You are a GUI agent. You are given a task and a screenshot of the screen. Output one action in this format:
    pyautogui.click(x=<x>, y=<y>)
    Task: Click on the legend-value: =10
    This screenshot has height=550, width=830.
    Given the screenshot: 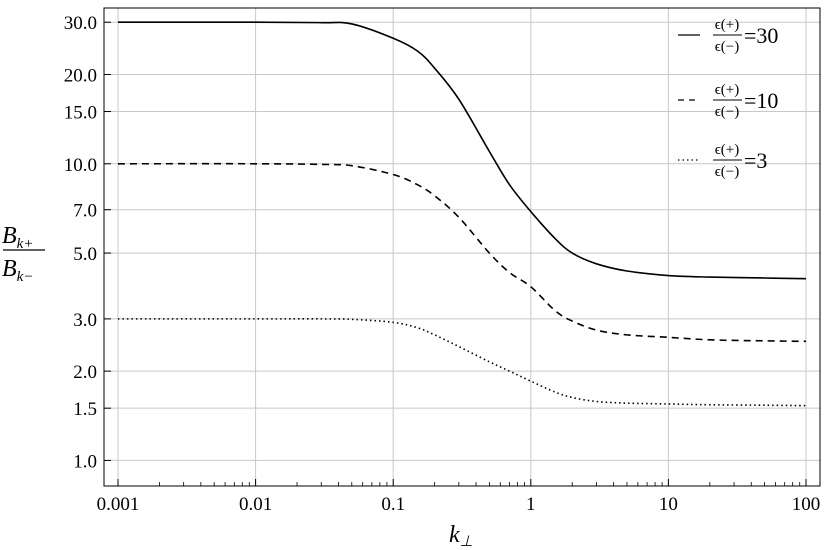 What is the action you would take?
    pyautogui.click(x=761, y=100)
    